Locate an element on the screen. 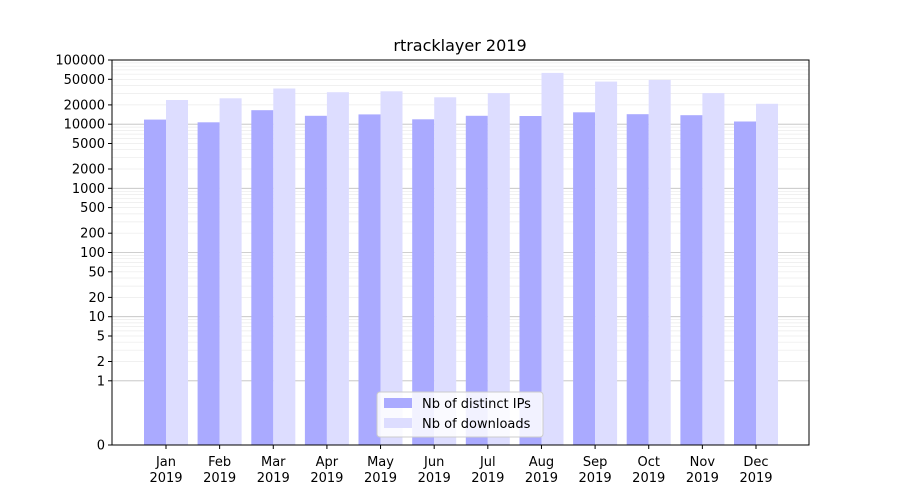 This screenshot has width=900, height=500. y-tick-label: 200 is located at coordinates (92, 234).